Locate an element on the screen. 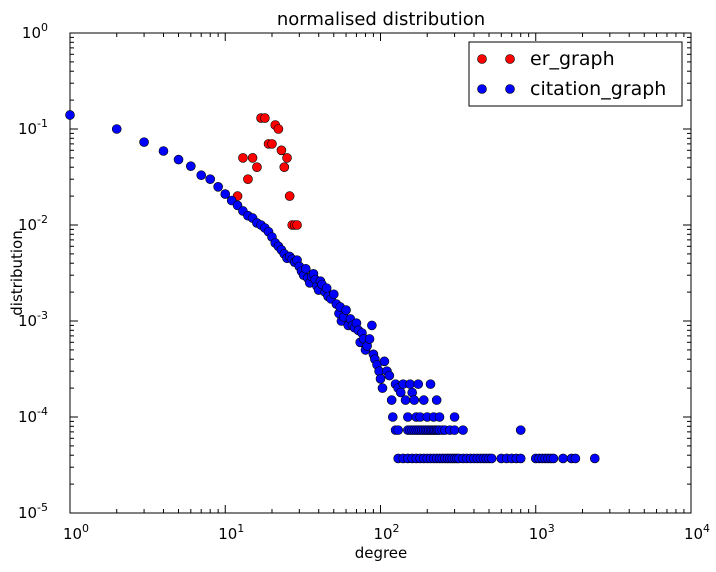  y-tick-label-exponent: -5 is located at coordinates (42, 507).